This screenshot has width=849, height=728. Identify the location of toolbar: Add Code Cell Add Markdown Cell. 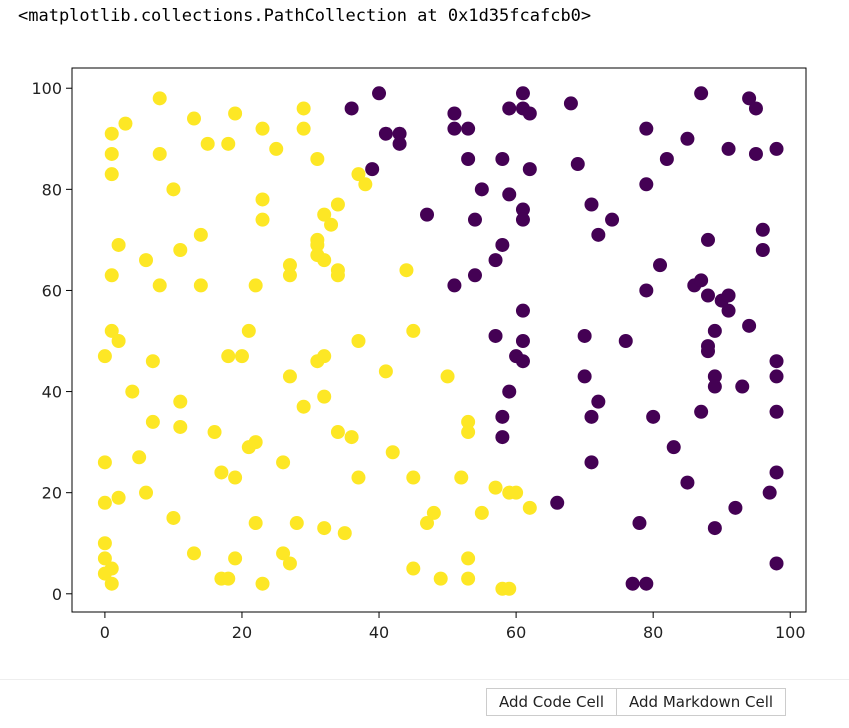
(636, 702).